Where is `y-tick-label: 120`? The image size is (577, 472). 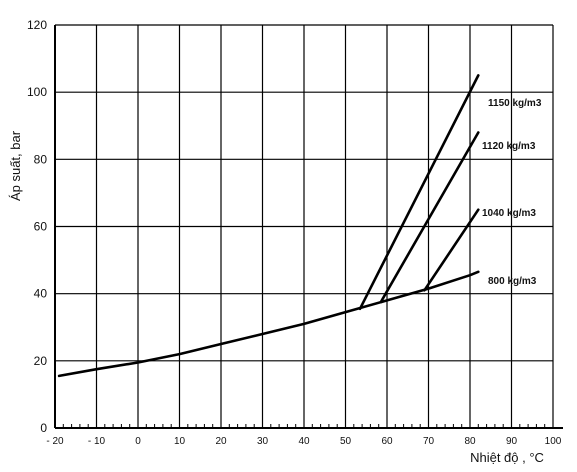 y-tick-label: 120 is located at coordinates (37, 25).